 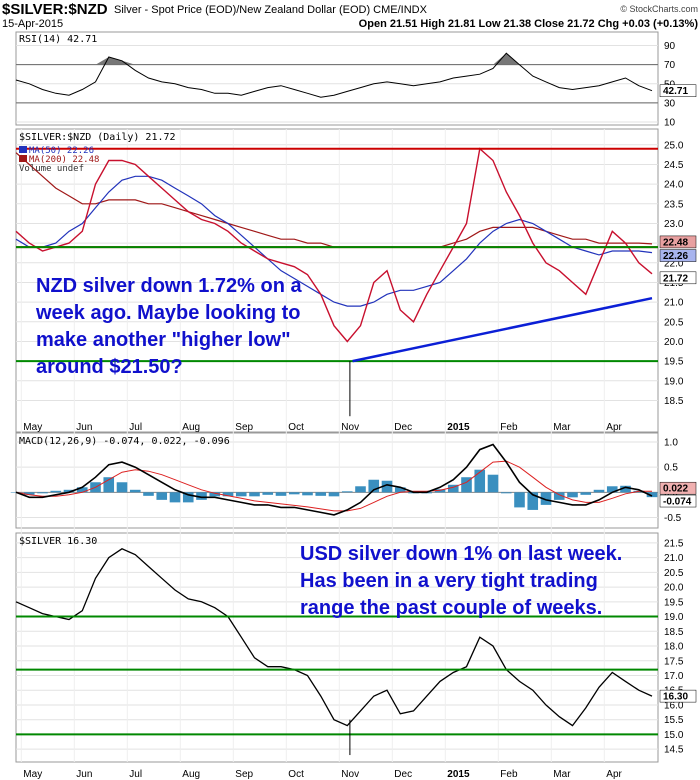 What do you see at coordinates (670, 46) in the screenshot?
I see `rsi-tick-label: 90` at bounding box center [670, 46].